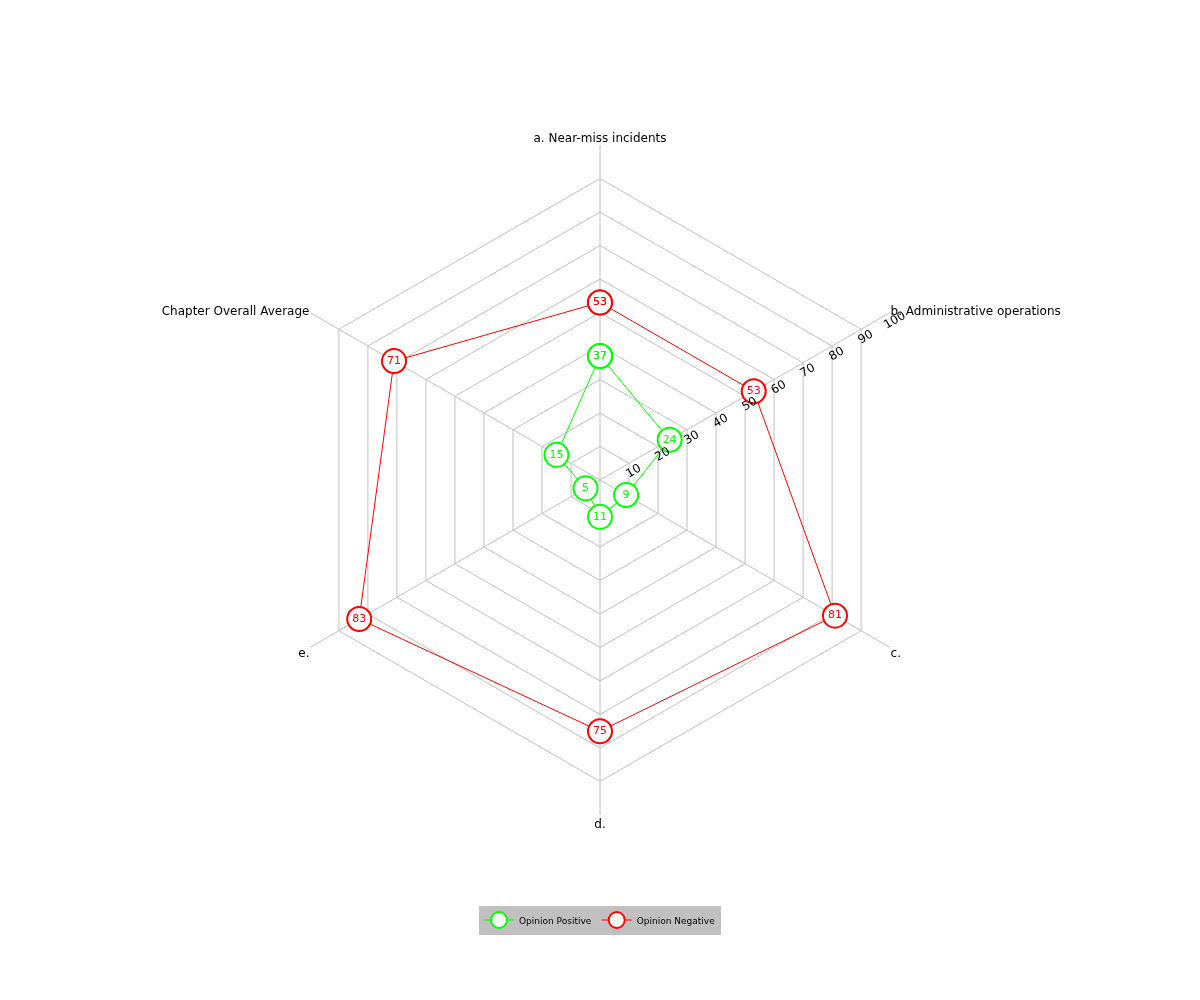 The width and height of the screenshot is (1200, 1000). Describe the element at coordinates (394, 360) in the screenshot. I see `data-label: 71` at that location.